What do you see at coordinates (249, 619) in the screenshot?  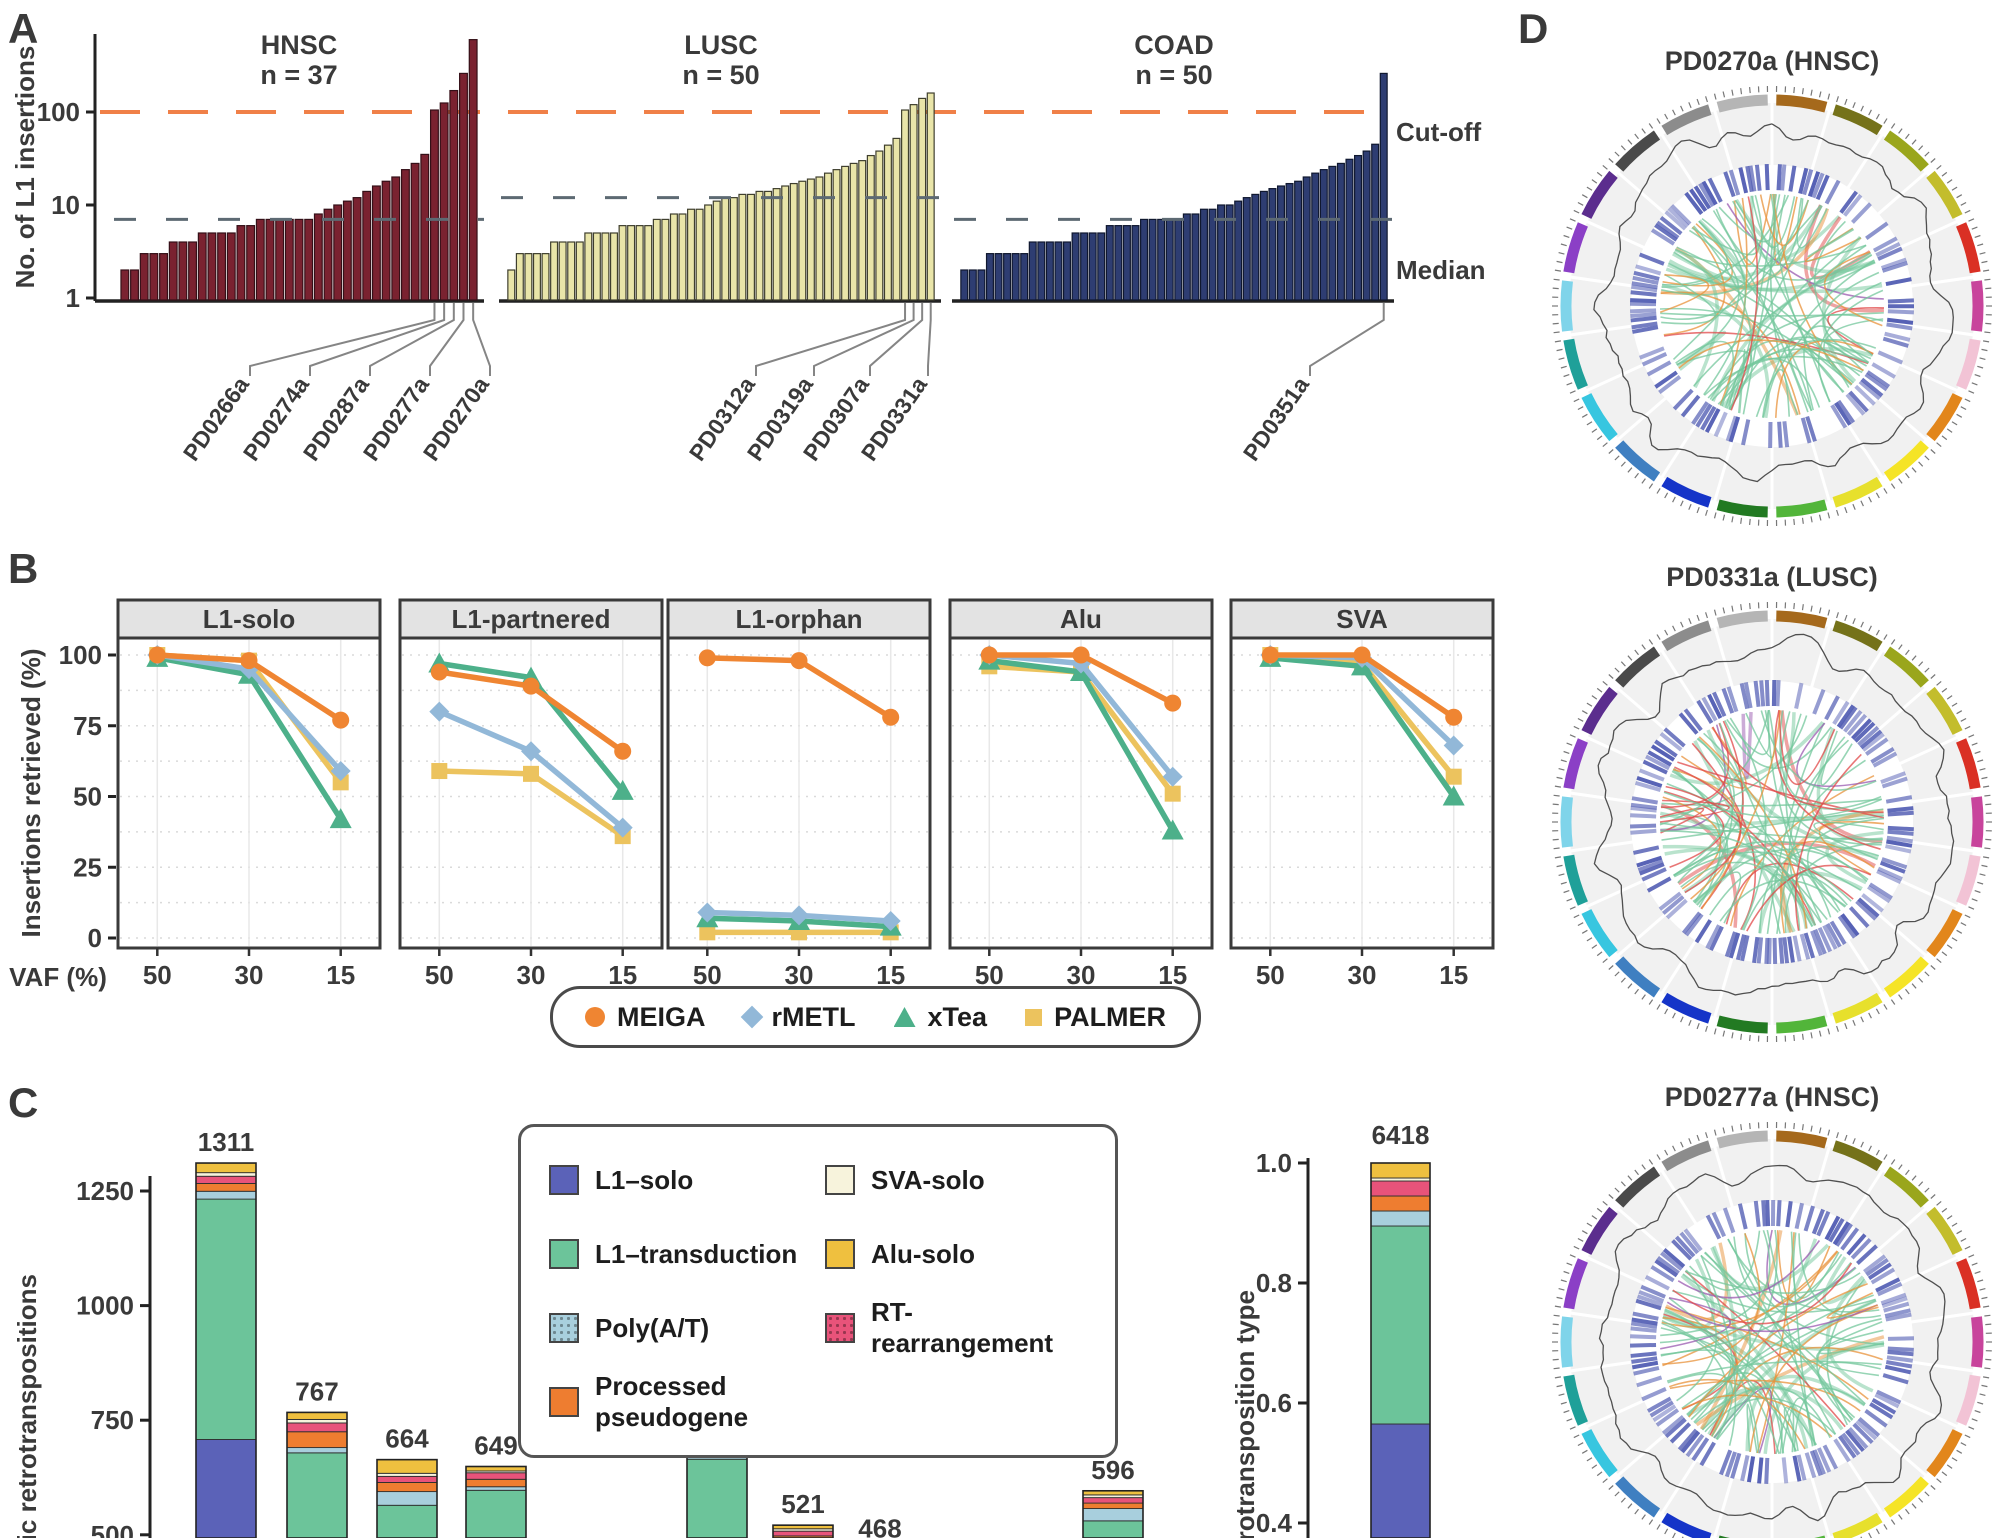 I see `facet-title: L1-solo` at bounding box center [249, 619].